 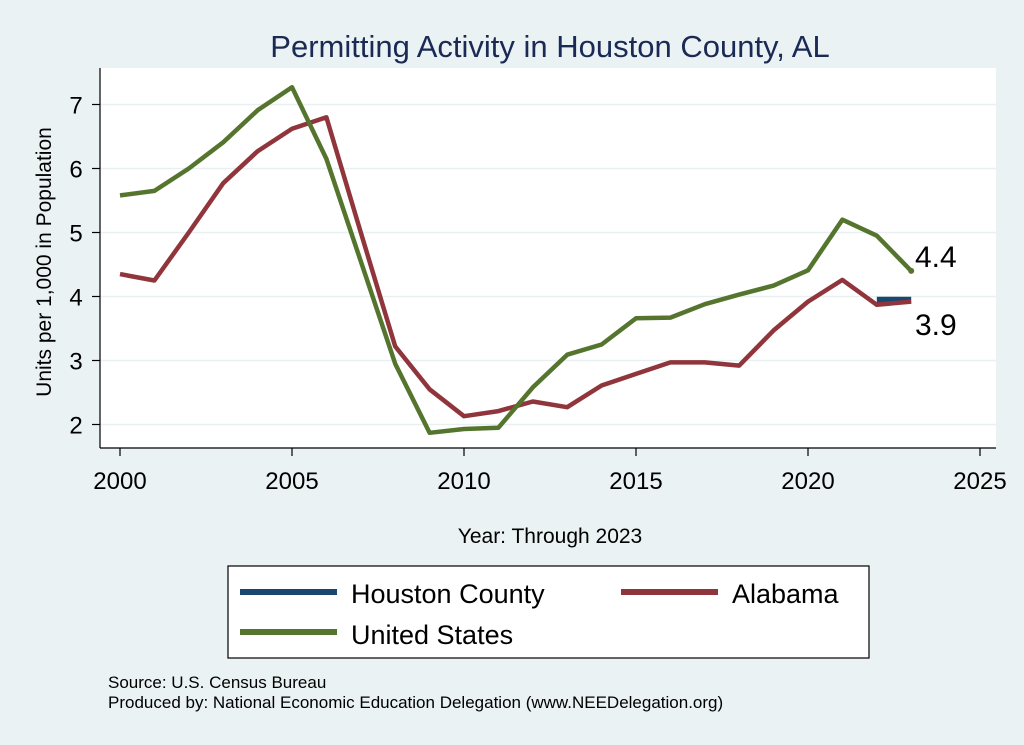 I want to click on x-axis: 2000 2005 2010 2015 2020 2025, so click(x=550, y=471).